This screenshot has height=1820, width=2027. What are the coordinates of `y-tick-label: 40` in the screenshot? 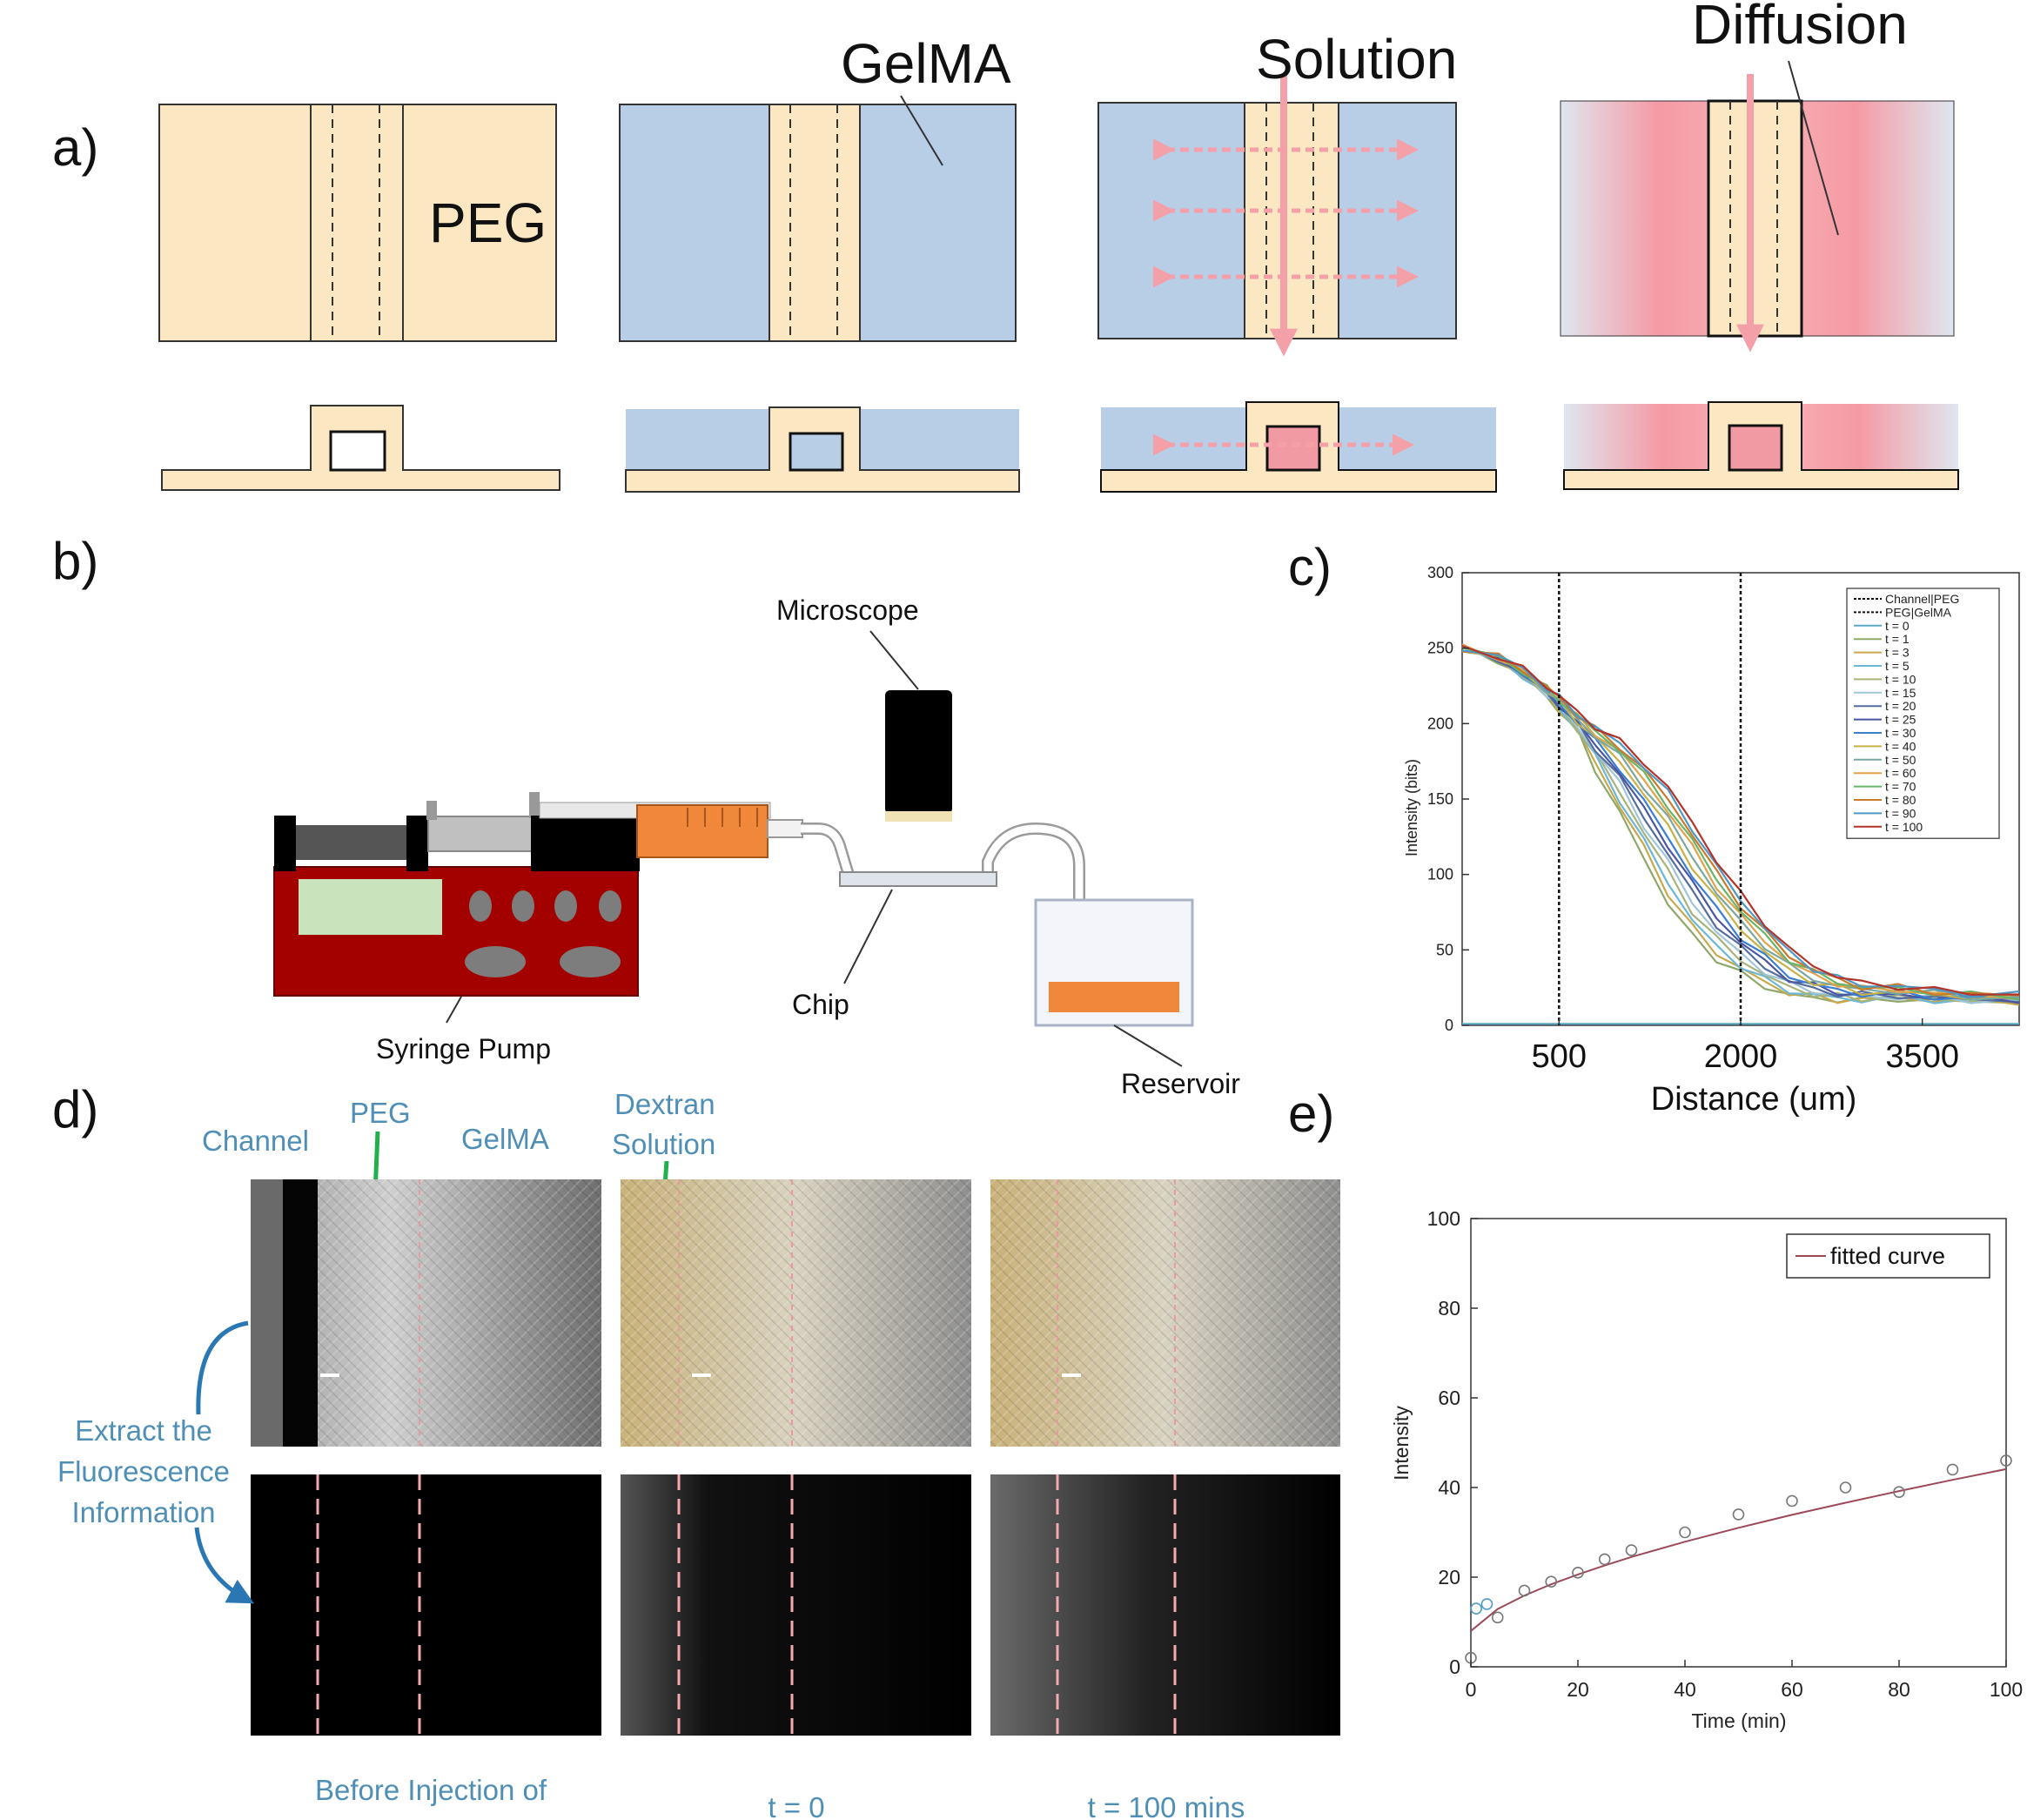 It's located at (1449, 1487).